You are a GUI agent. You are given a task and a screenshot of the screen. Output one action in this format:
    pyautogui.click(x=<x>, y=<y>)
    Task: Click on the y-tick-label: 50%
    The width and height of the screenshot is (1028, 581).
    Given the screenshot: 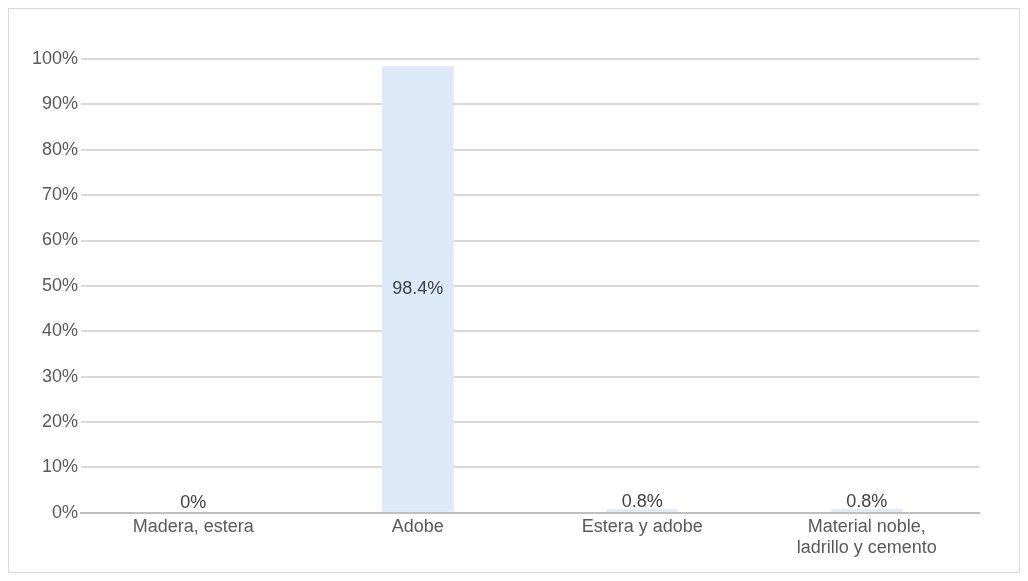 What is the action you would take?
    pyautogui.click(x=60, y=284)
    